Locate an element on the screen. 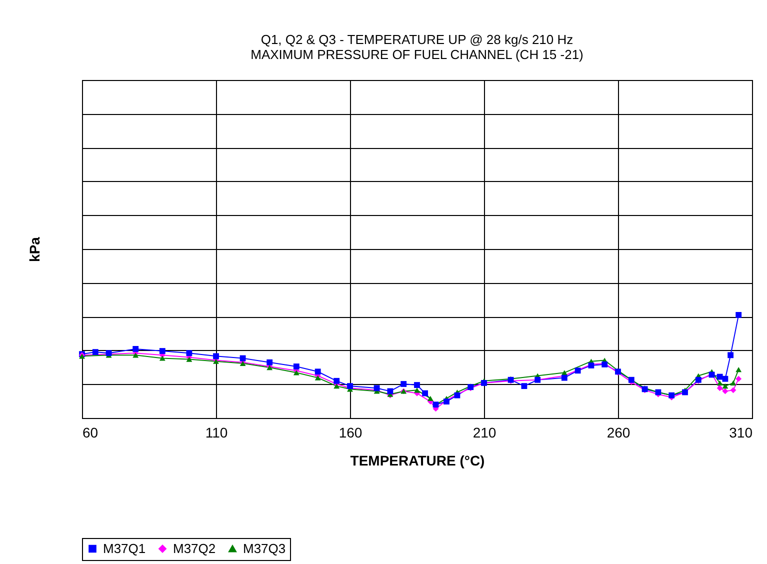 This screenshot has width=767, height=564. x-tick-label: 310 is located at coordinates (741, 432).